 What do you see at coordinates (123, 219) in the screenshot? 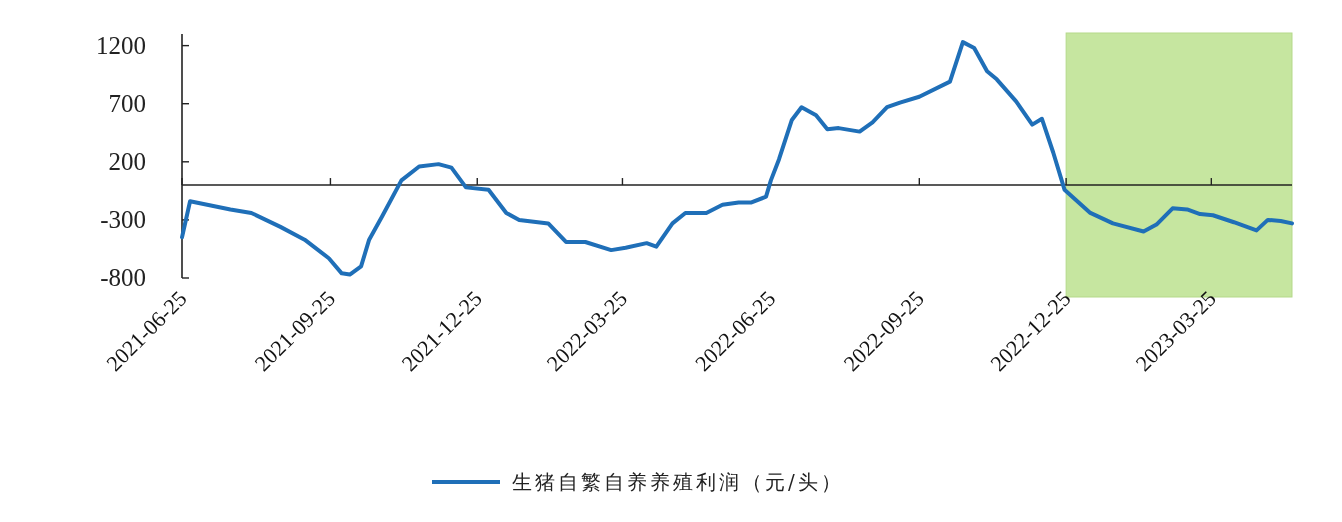
I see `y-tick-label: -300` at bounding box center [123, 219].